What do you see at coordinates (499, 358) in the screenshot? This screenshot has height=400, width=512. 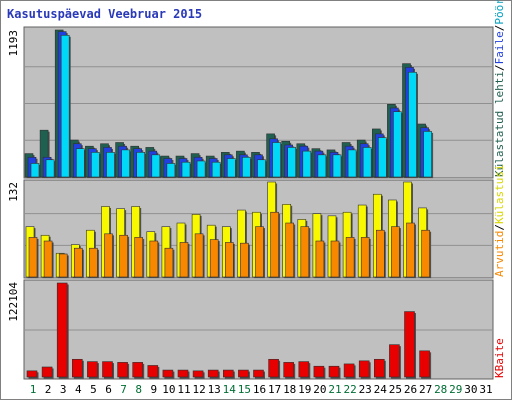 I see `panel-bottom-legend: KBaite` at bounding box center [499, 358].